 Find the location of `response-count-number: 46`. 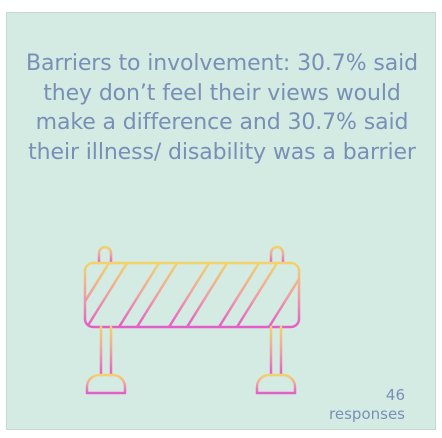

response-count-number: 46 is located at coordinates (395, 395).